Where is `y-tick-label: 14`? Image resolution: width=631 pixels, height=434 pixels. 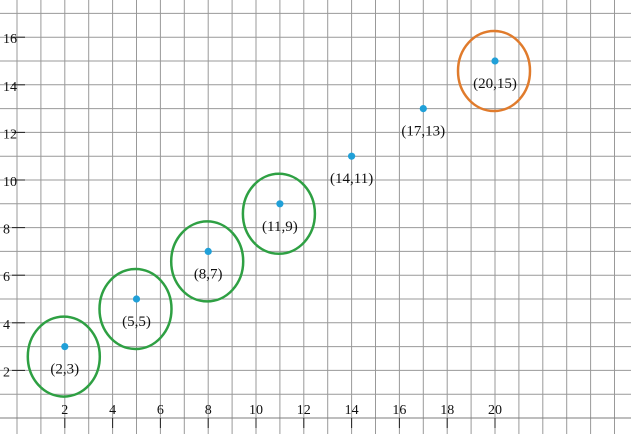 y-tick-label: 14 is located at coordinates (10, 87).